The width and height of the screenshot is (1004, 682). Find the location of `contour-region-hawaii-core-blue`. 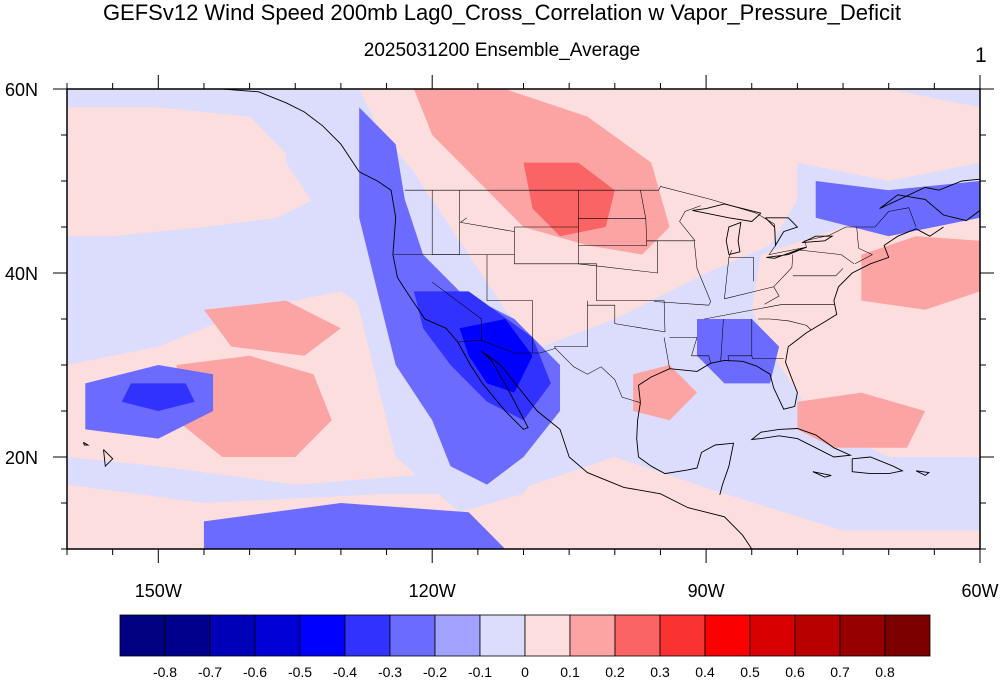

contour-region-hawaii-core-blue is located at coordinates (158, 397).